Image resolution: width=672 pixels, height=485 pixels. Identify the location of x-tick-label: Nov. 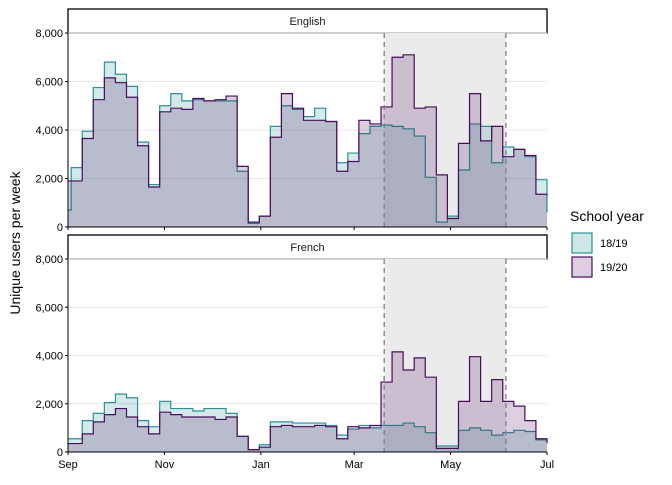
(165, 465).